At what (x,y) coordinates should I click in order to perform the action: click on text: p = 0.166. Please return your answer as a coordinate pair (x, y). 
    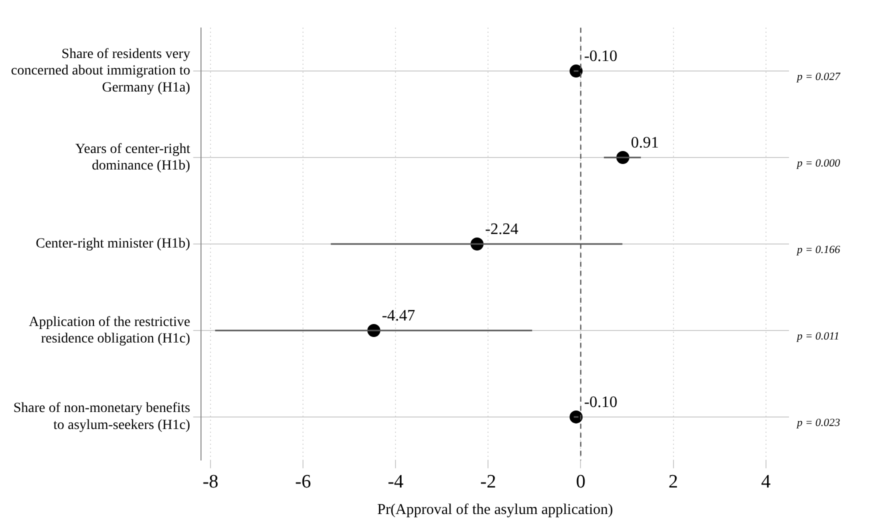
    Looking at the image, I should click on (818, 250).